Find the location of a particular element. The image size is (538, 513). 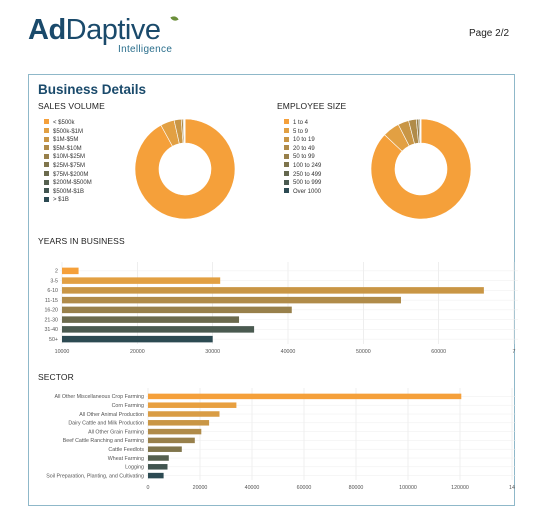

donut-slice-500k is located at coordinates (185, 169).